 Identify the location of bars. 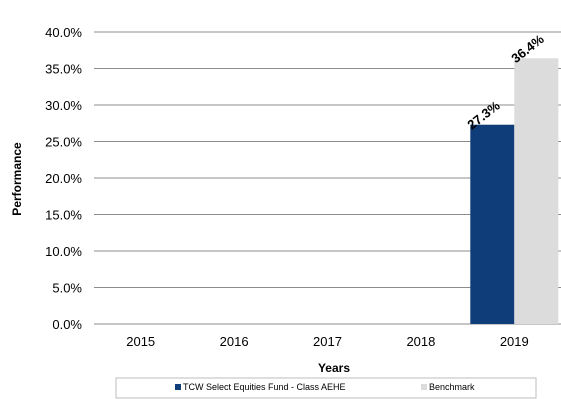
(514, 191).